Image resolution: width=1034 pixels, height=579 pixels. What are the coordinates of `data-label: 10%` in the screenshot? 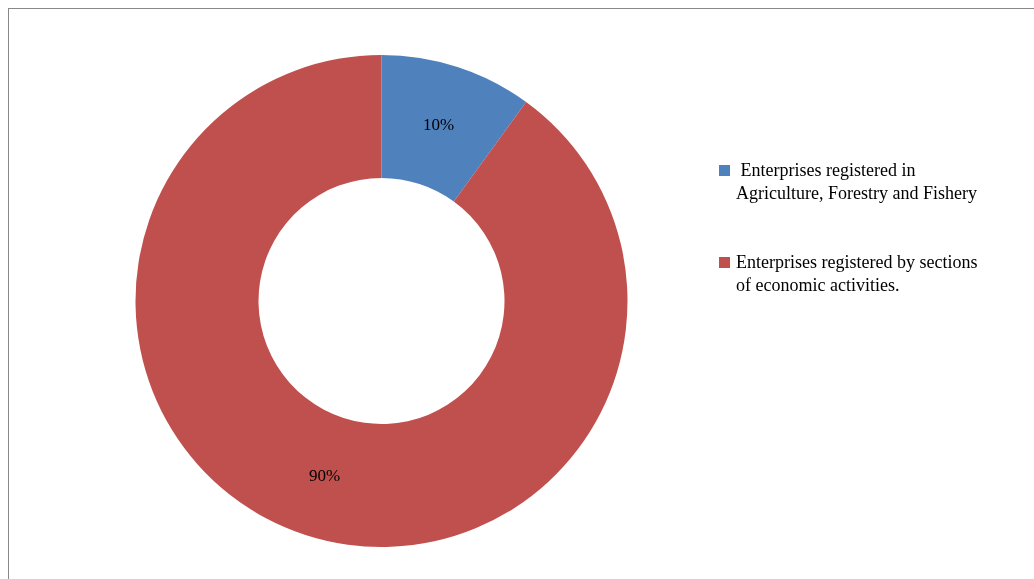 It's located at (438, 124).